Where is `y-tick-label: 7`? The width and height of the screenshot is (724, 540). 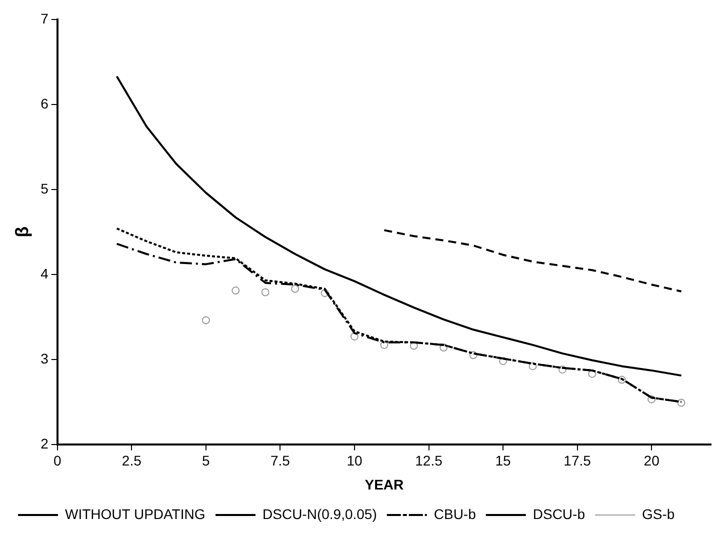
y-tick-label: 7 is located at coordinates (44, 18).